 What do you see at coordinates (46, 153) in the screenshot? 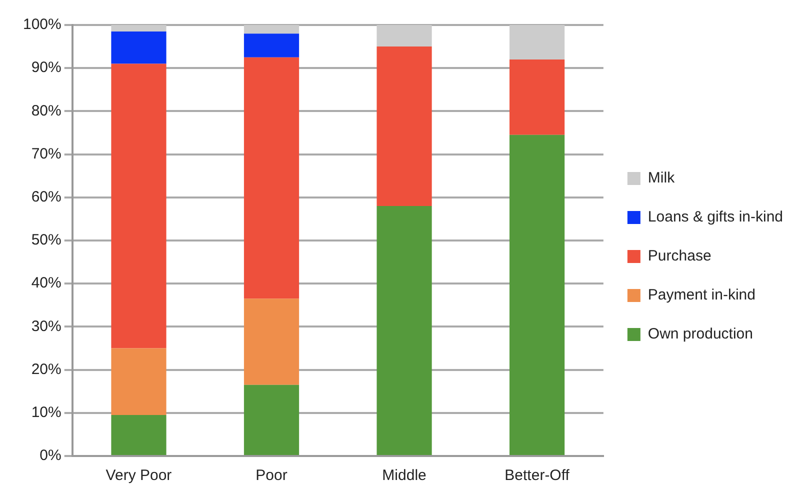
I see `y-tick-label: 70%` at bounding box center [46, 153].